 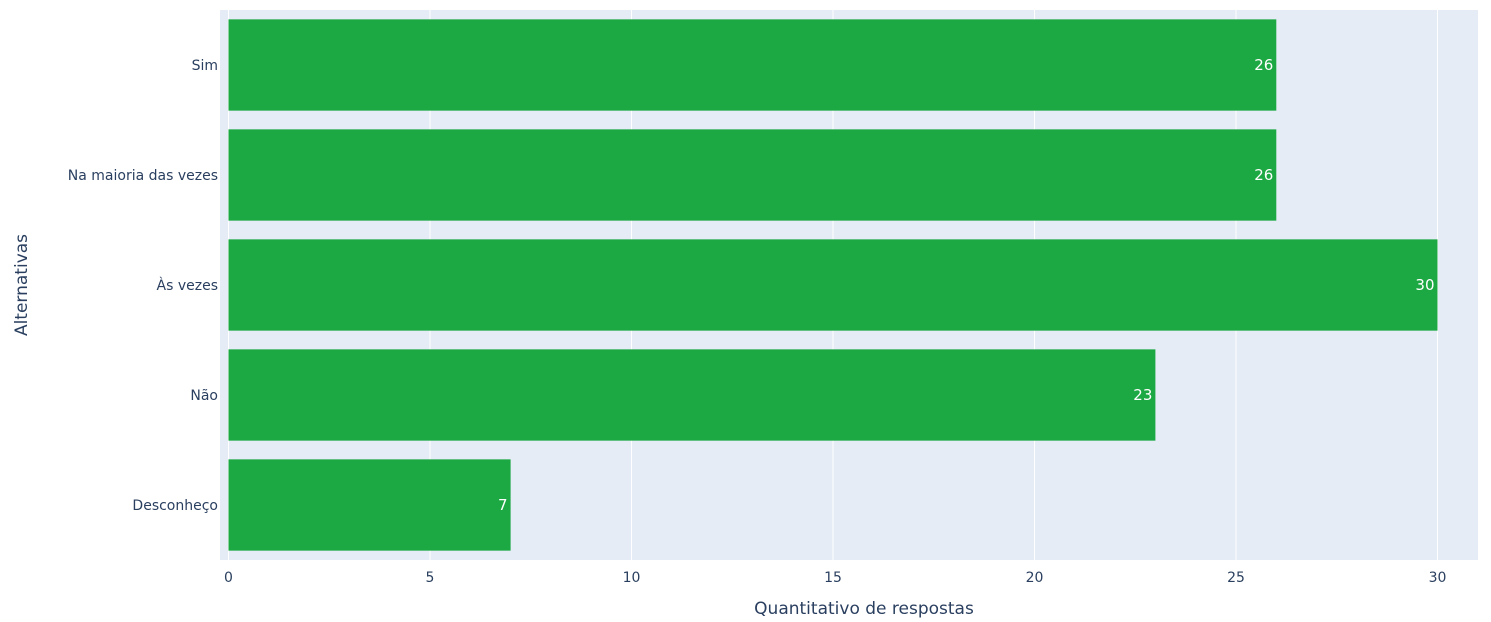 What do you see at coordinates (1438, 578) in the screenshot?
I see `x-tick-label: 30` at bounding box center [1438, 578].